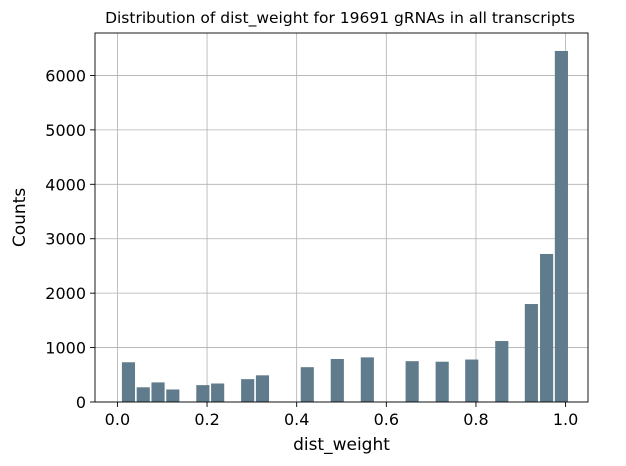 This screenshot has width=626, height=466. Describe the element at coordinates (565, 419) in the screenshot. I see `x-tick-label: 1.0` at that location.